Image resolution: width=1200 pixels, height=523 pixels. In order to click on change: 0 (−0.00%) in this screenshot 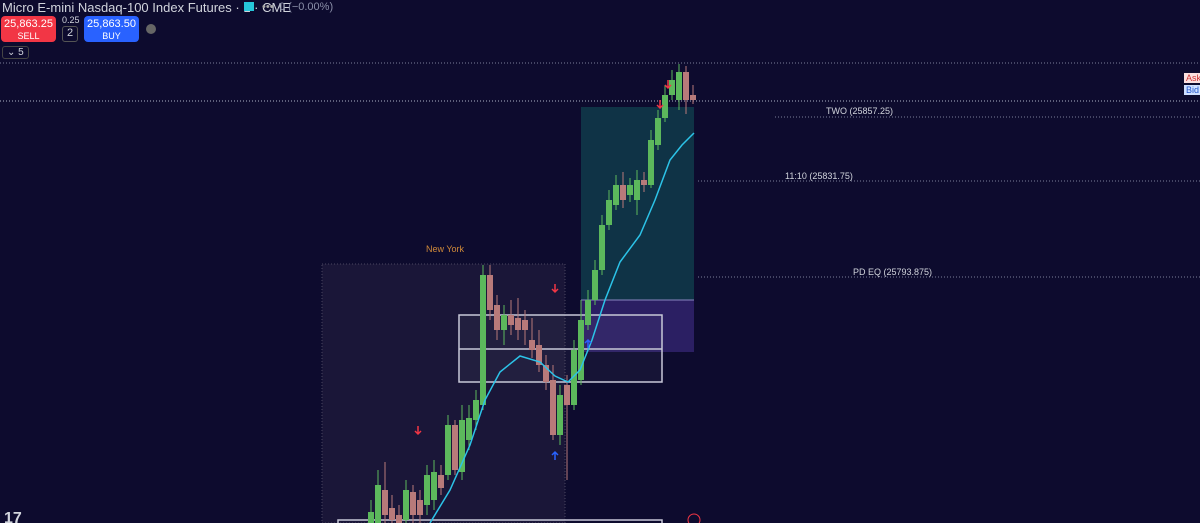, I will do `click(306, 7)`.